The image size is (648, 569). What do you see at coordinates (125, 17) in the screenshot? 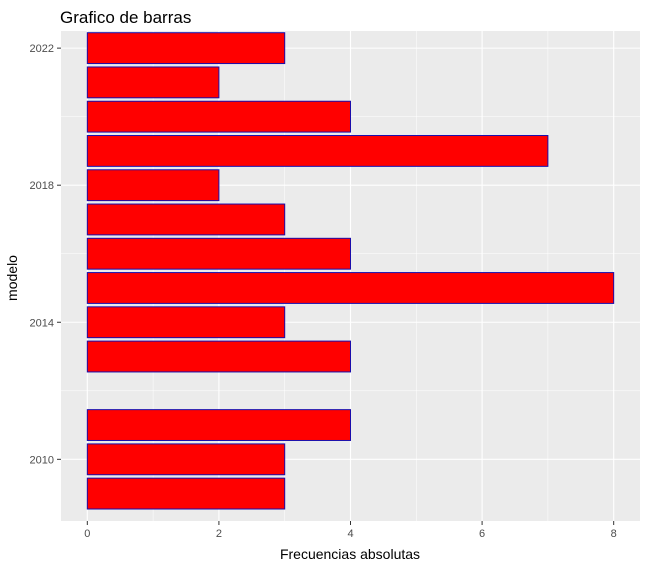
I see `chart-title: Grafico de barras` at bounding box center [125, 17].